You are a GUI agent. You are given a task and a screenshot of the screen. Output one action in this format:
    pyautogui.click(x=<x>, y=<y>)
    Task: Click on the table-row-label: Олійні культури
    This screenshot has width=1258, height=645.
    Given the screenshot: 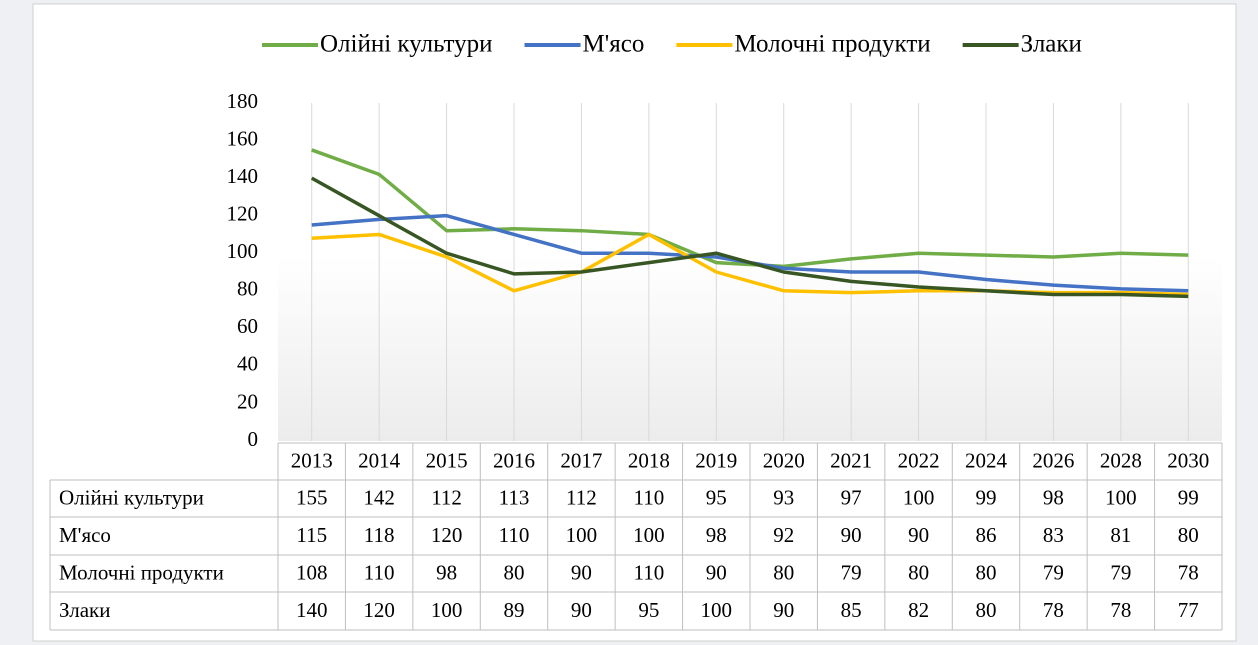 What is the action you would take?
    pyautogui.click(x=131, y=497)
    